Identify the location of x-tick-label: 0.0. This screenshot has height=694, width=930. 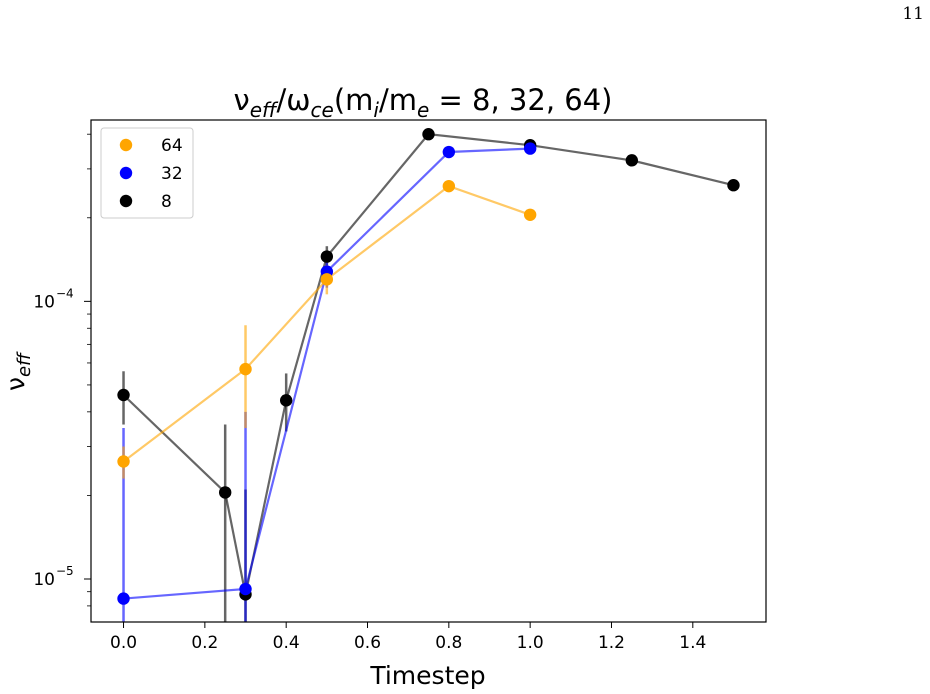
(123, 643).